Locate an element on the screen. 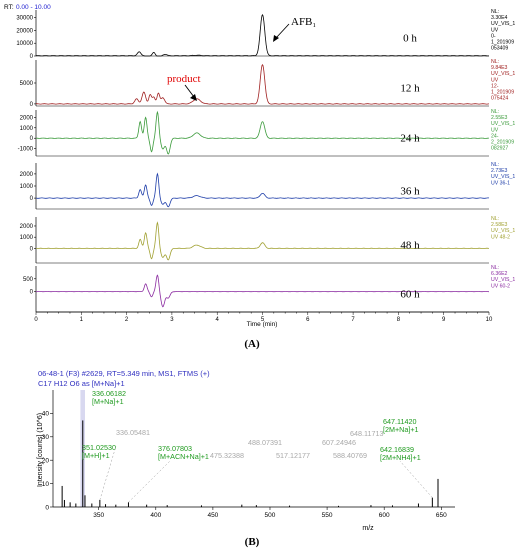 This screenshot has width=517, height=550. info-line: 2_201909 is located at coordinates (502, 143).